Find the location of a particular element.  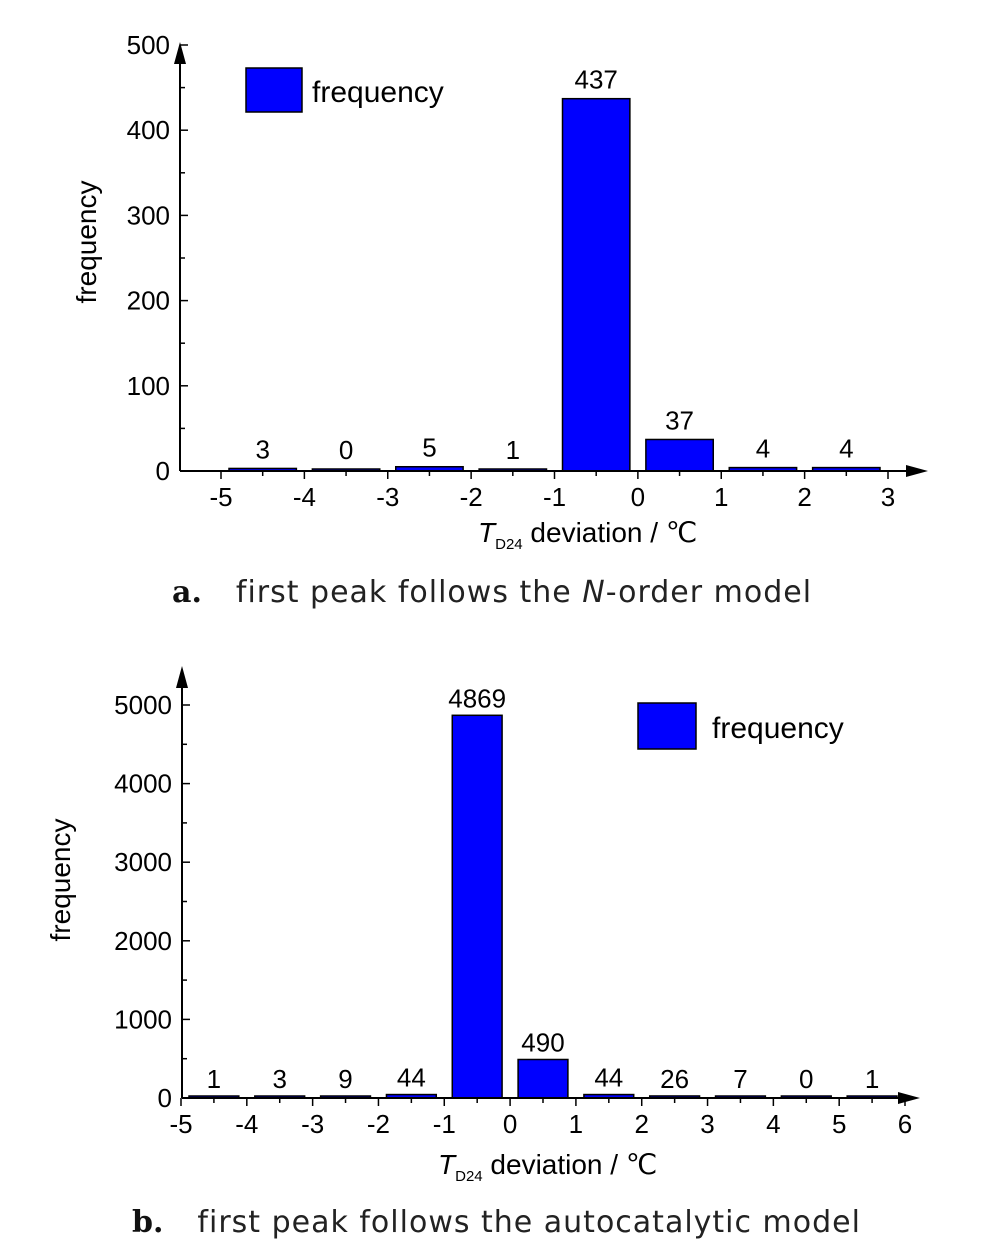

data-label-3: 44 is located at coordinates (411, 1078).